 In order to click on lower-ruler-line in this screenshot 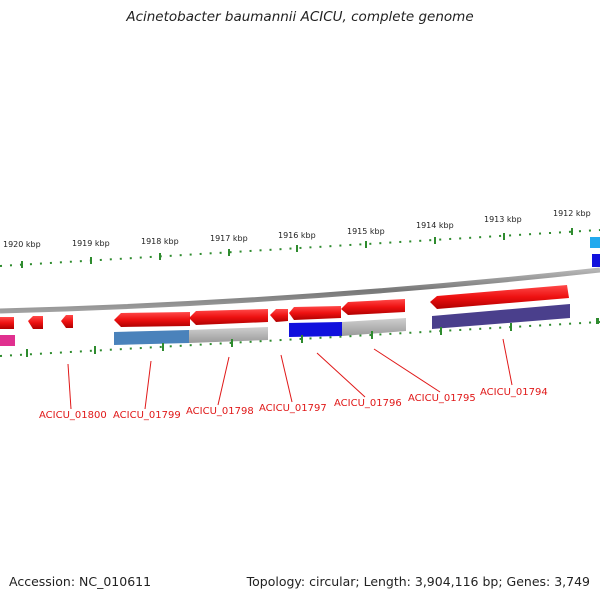, I will do `click(300, 339)`.